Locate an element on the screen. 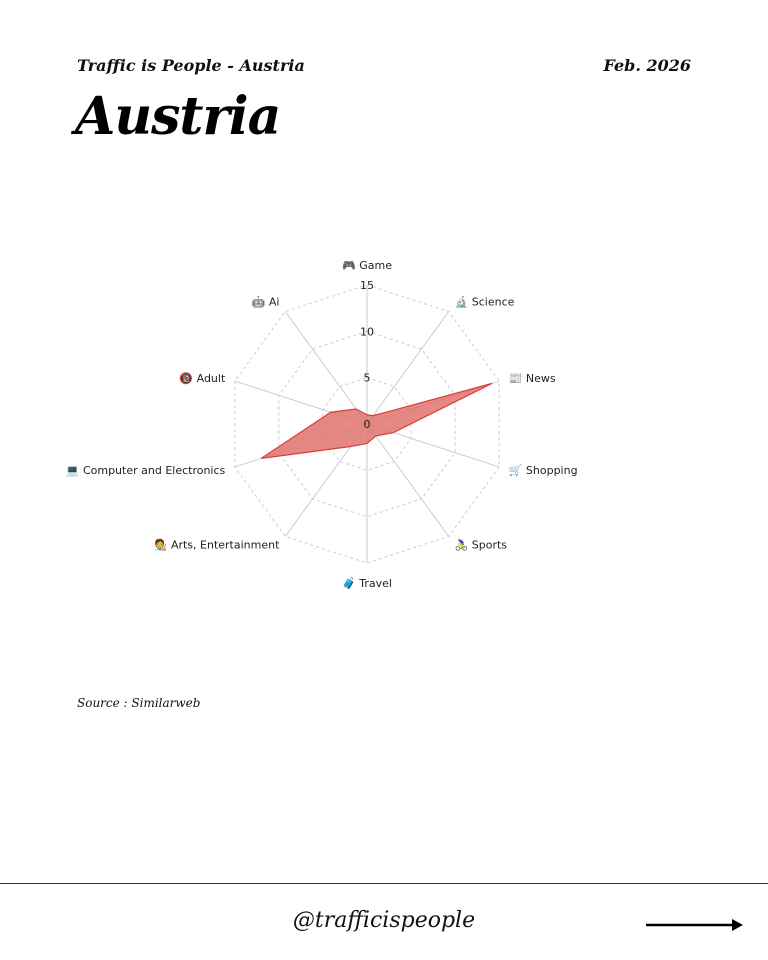 The height and width of the screenshot is (960, 768). grid-ring is located at coordinates (367, 424).